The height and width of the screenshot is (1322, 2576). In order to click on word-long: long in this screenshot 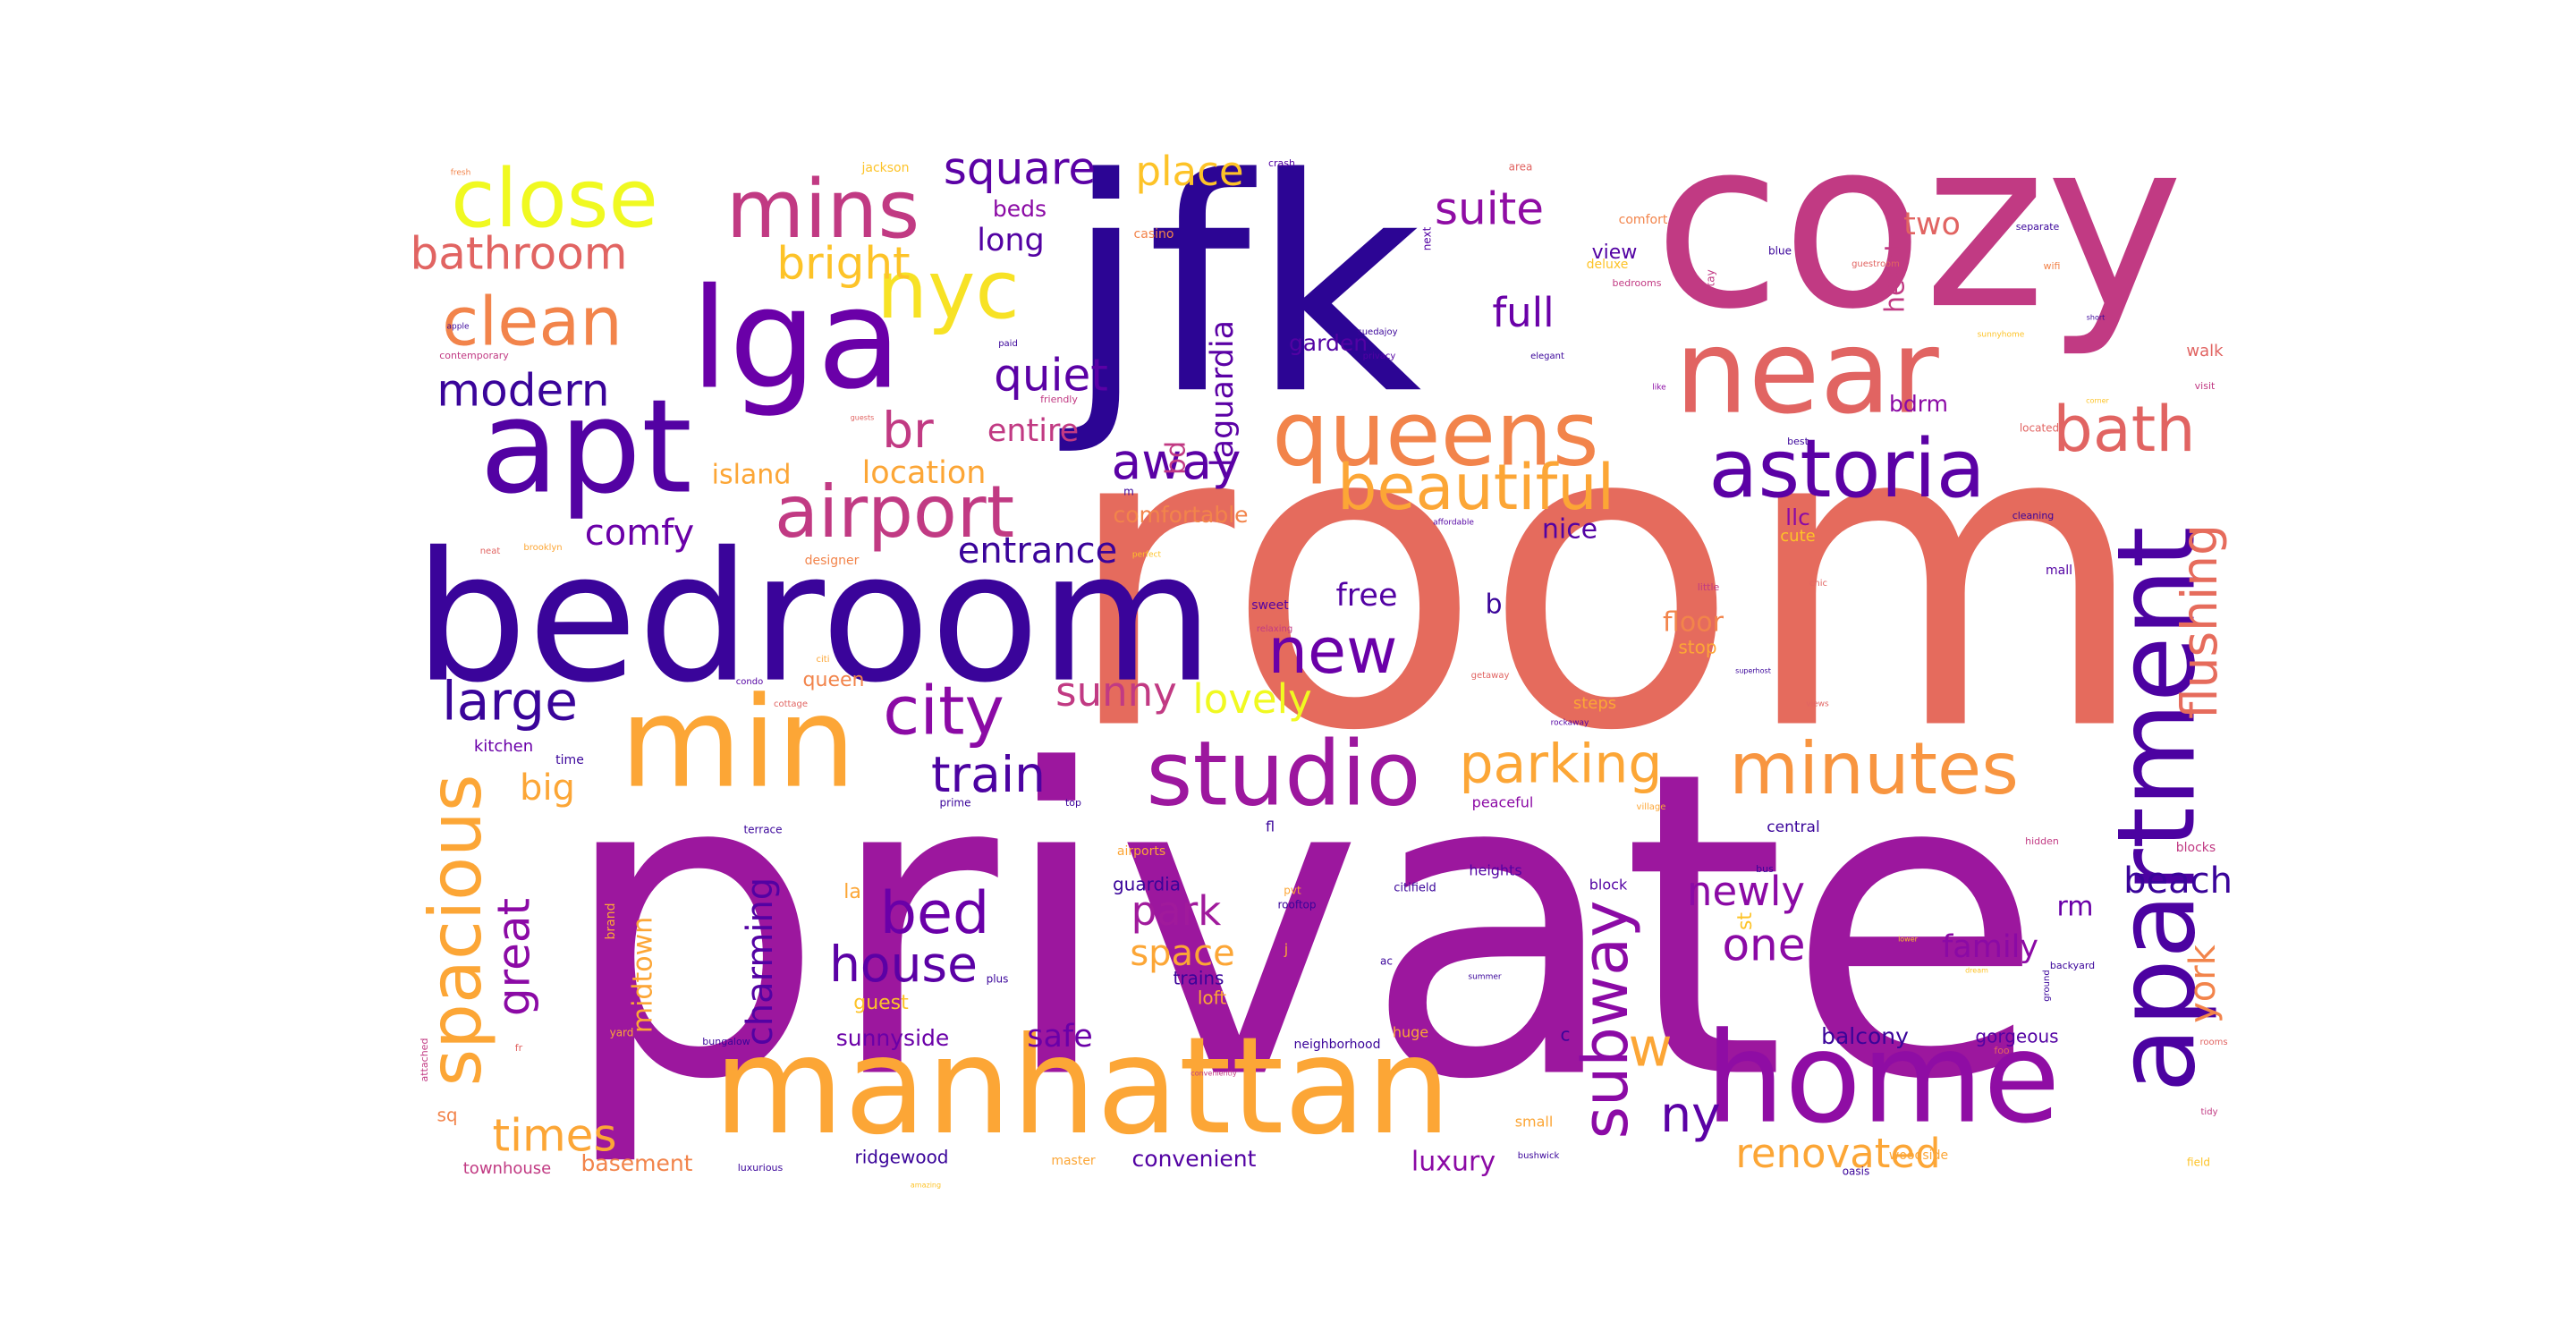, I will do `click(1011, 241)`.